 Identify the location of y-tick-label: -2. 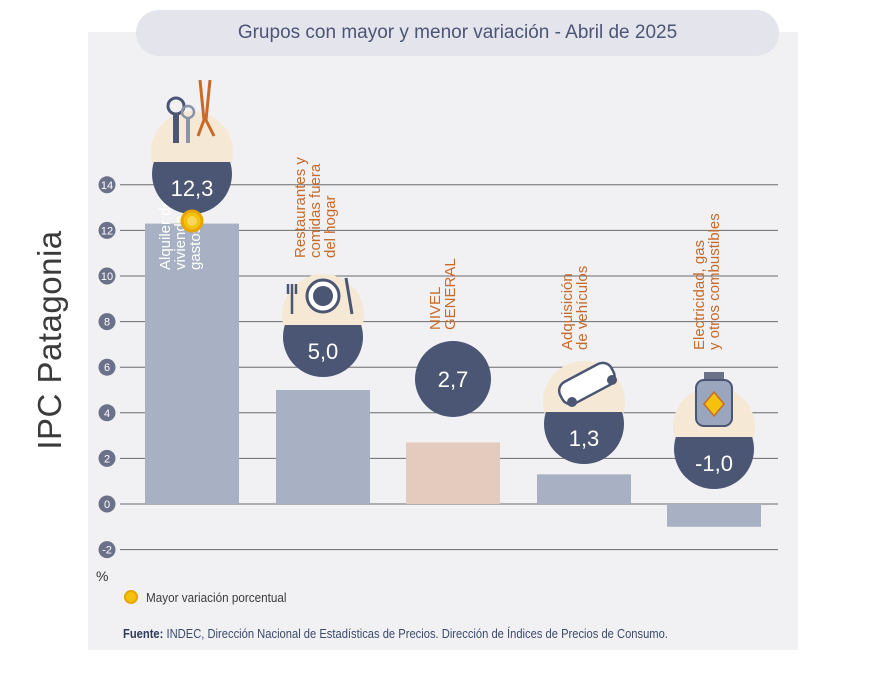
(107, 551).